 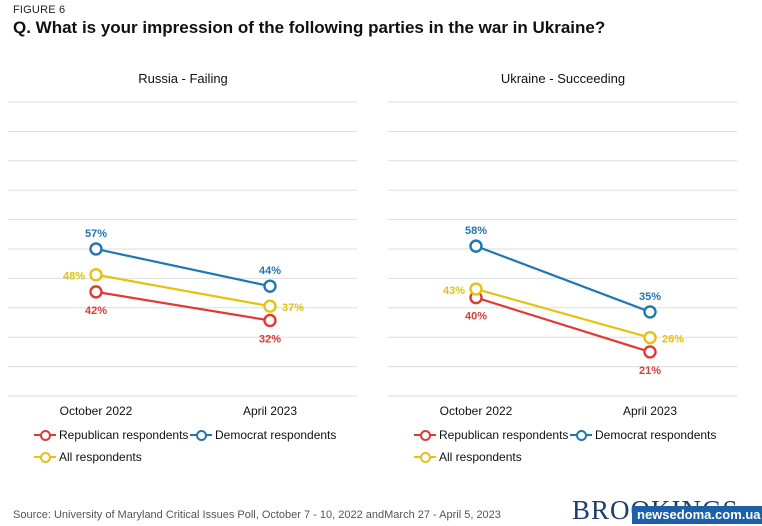 What do you see at coordinates (563, 78) in the screenshot?
I see `chart-title-ukraine: Ukraine - Succeeding` at bounding box center [563, 78].